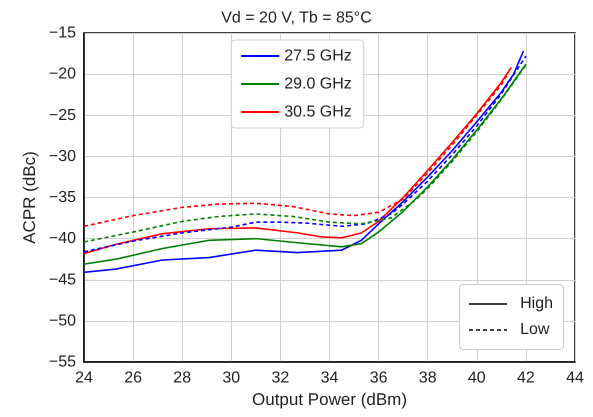  I want to click on x-tick-label: 32, so click(281, 378).